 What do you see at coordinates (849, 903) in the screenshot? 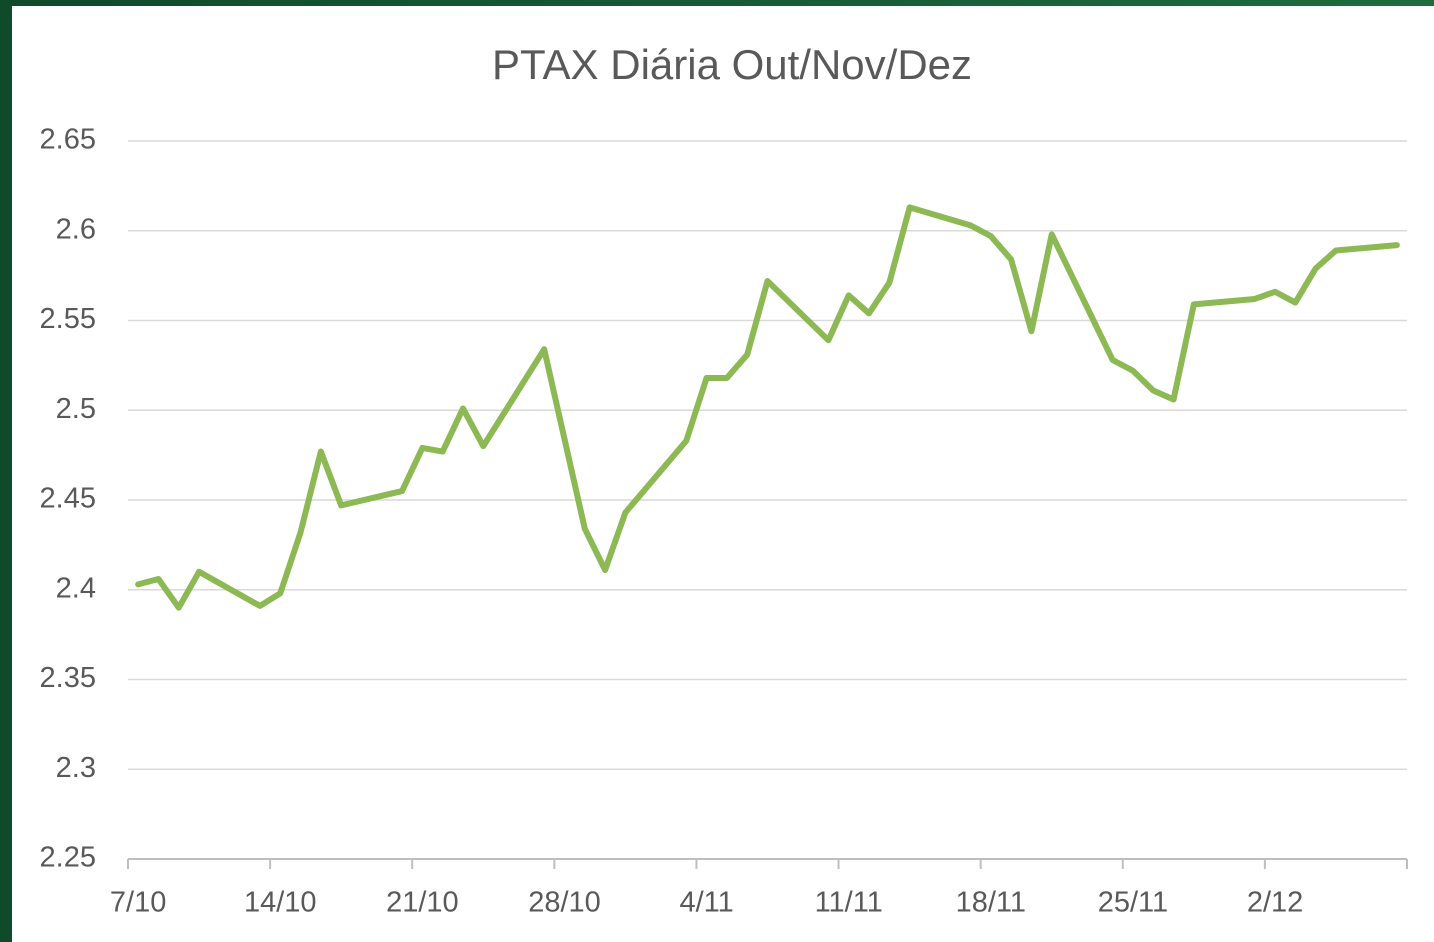
I see `x-tick-label: 11/11` at bounding box center [849, 903].